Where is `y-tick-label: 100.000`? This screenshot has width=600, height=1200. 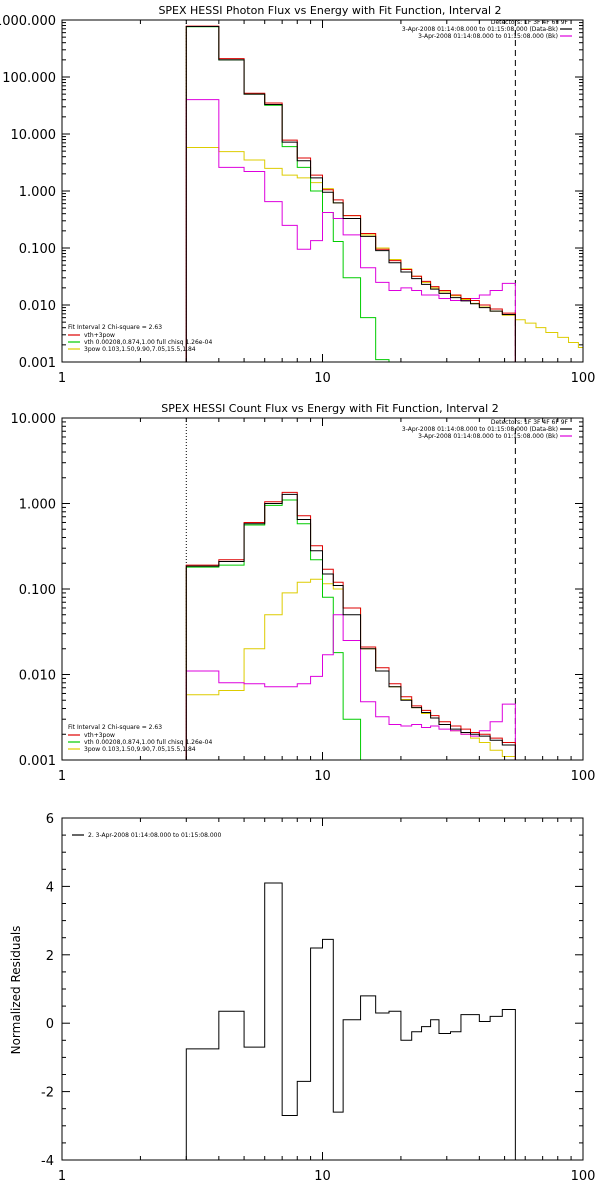
y-tick-label: 100.000 is located at coordinates (29, 78).